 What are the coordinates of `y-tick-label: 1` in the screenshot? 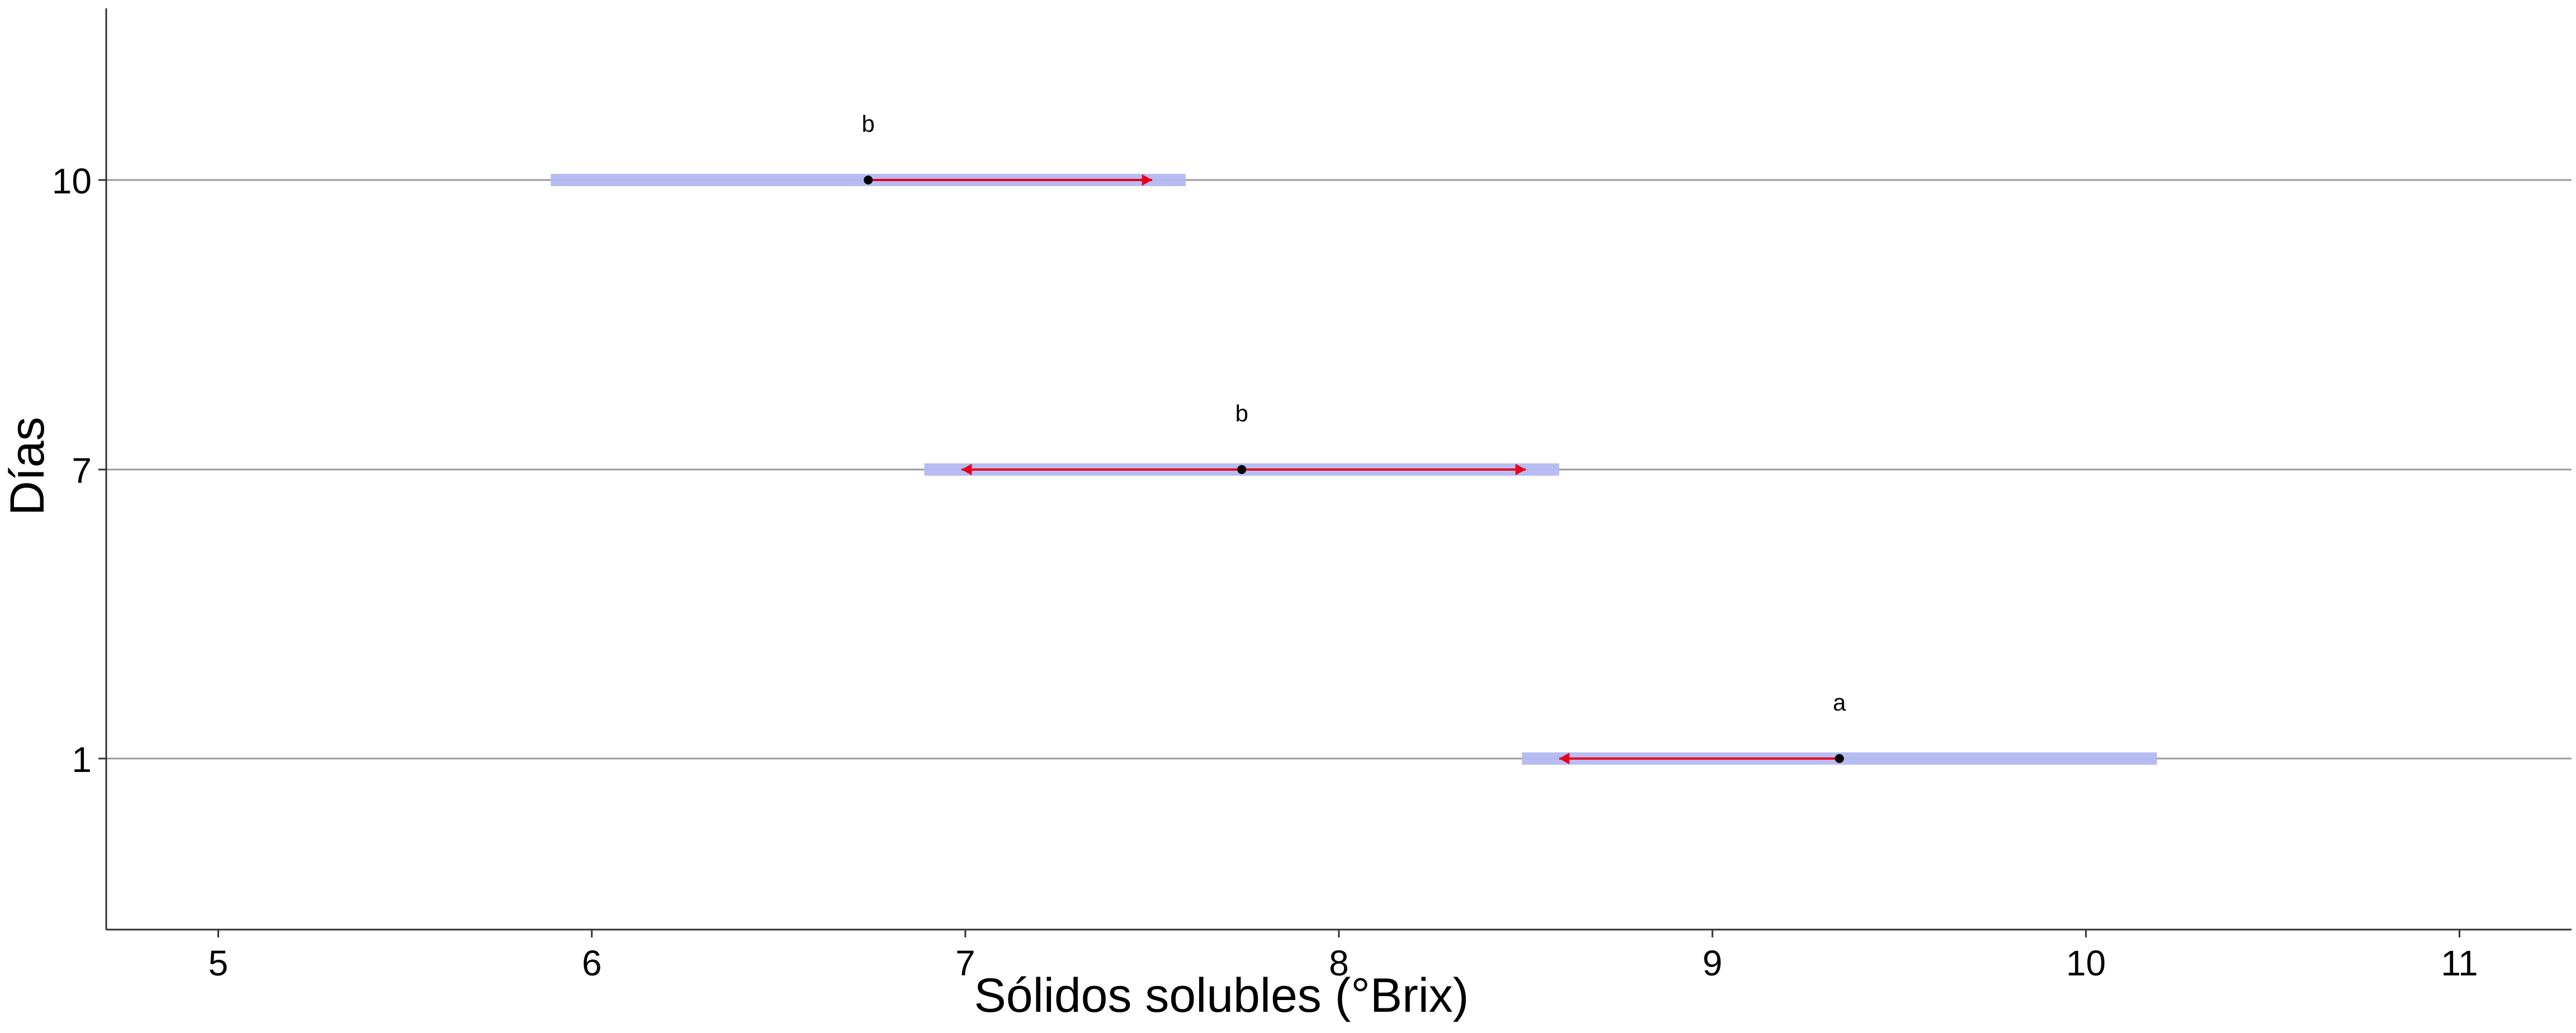 It's located at (82, 760).